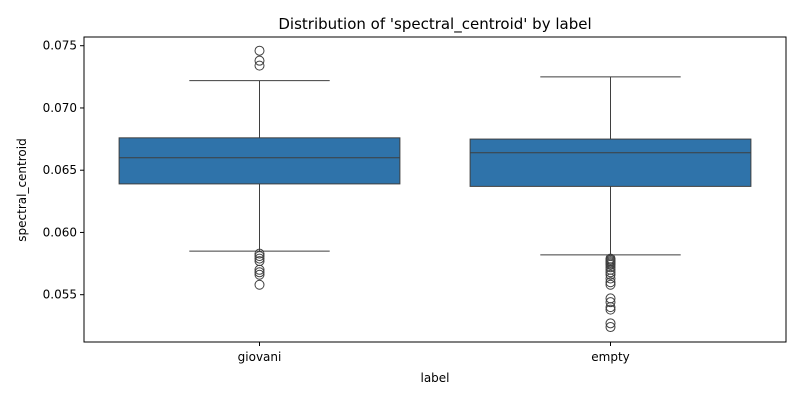 This screenshot has height=400, width=800. I want to click on y-tick-label: 0.075, so click(60, 46).